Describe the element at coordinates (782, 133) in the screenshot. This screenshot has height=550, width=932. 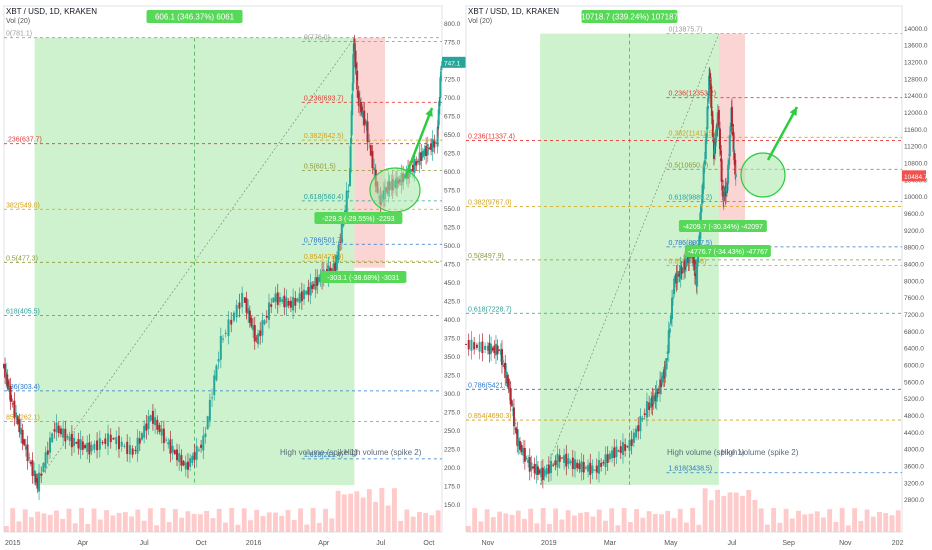
I see `trend-arrow` at that location.